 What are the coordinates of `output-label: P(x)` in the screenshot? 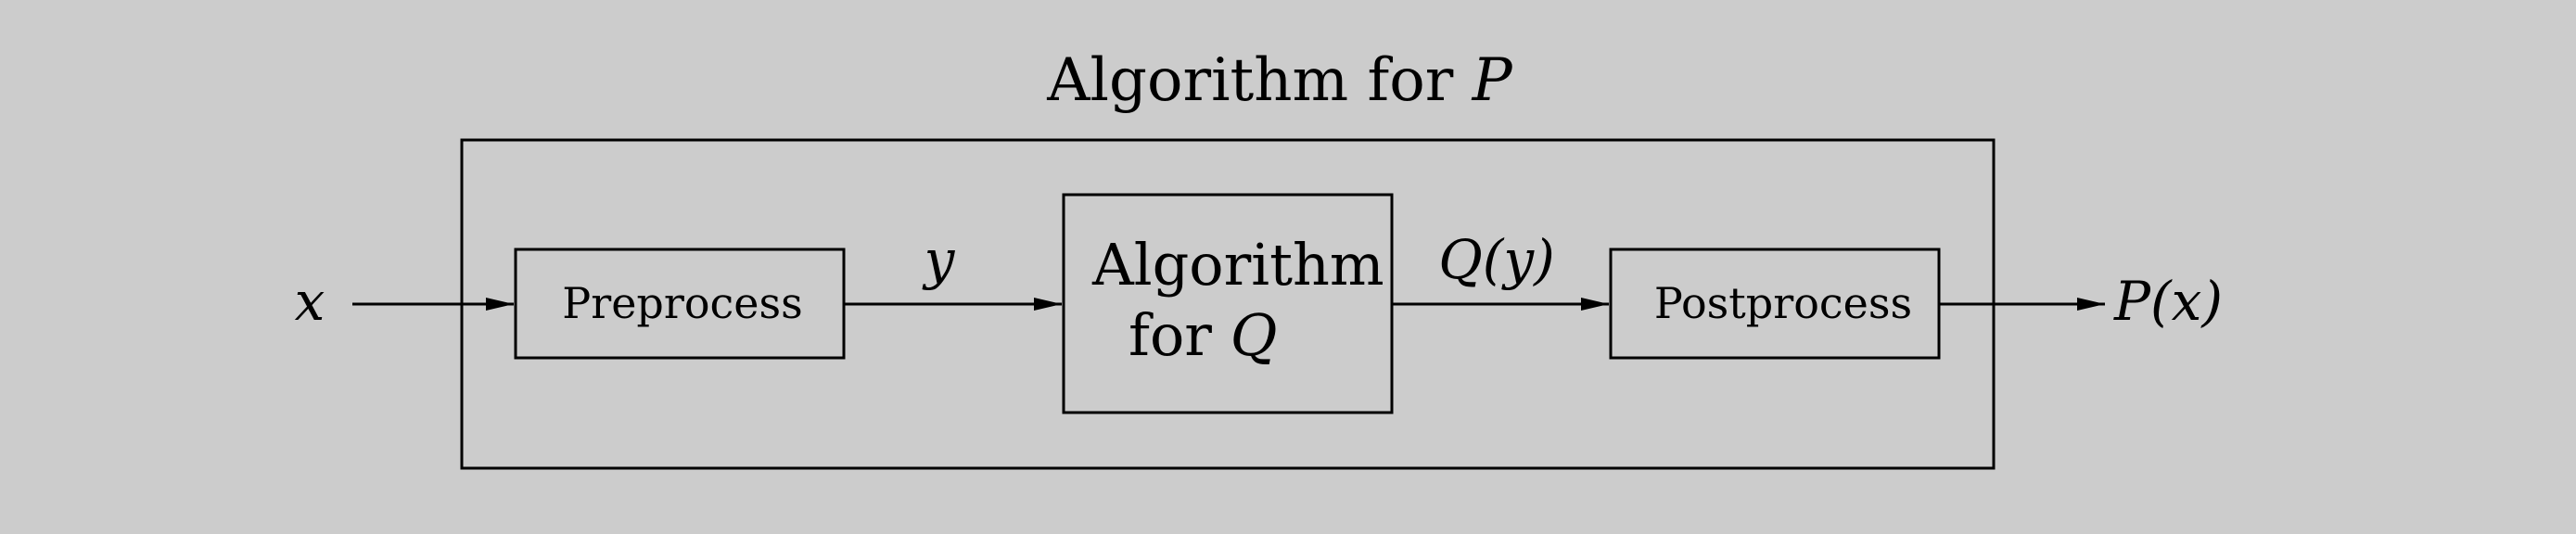 It's located at (2168, 301).